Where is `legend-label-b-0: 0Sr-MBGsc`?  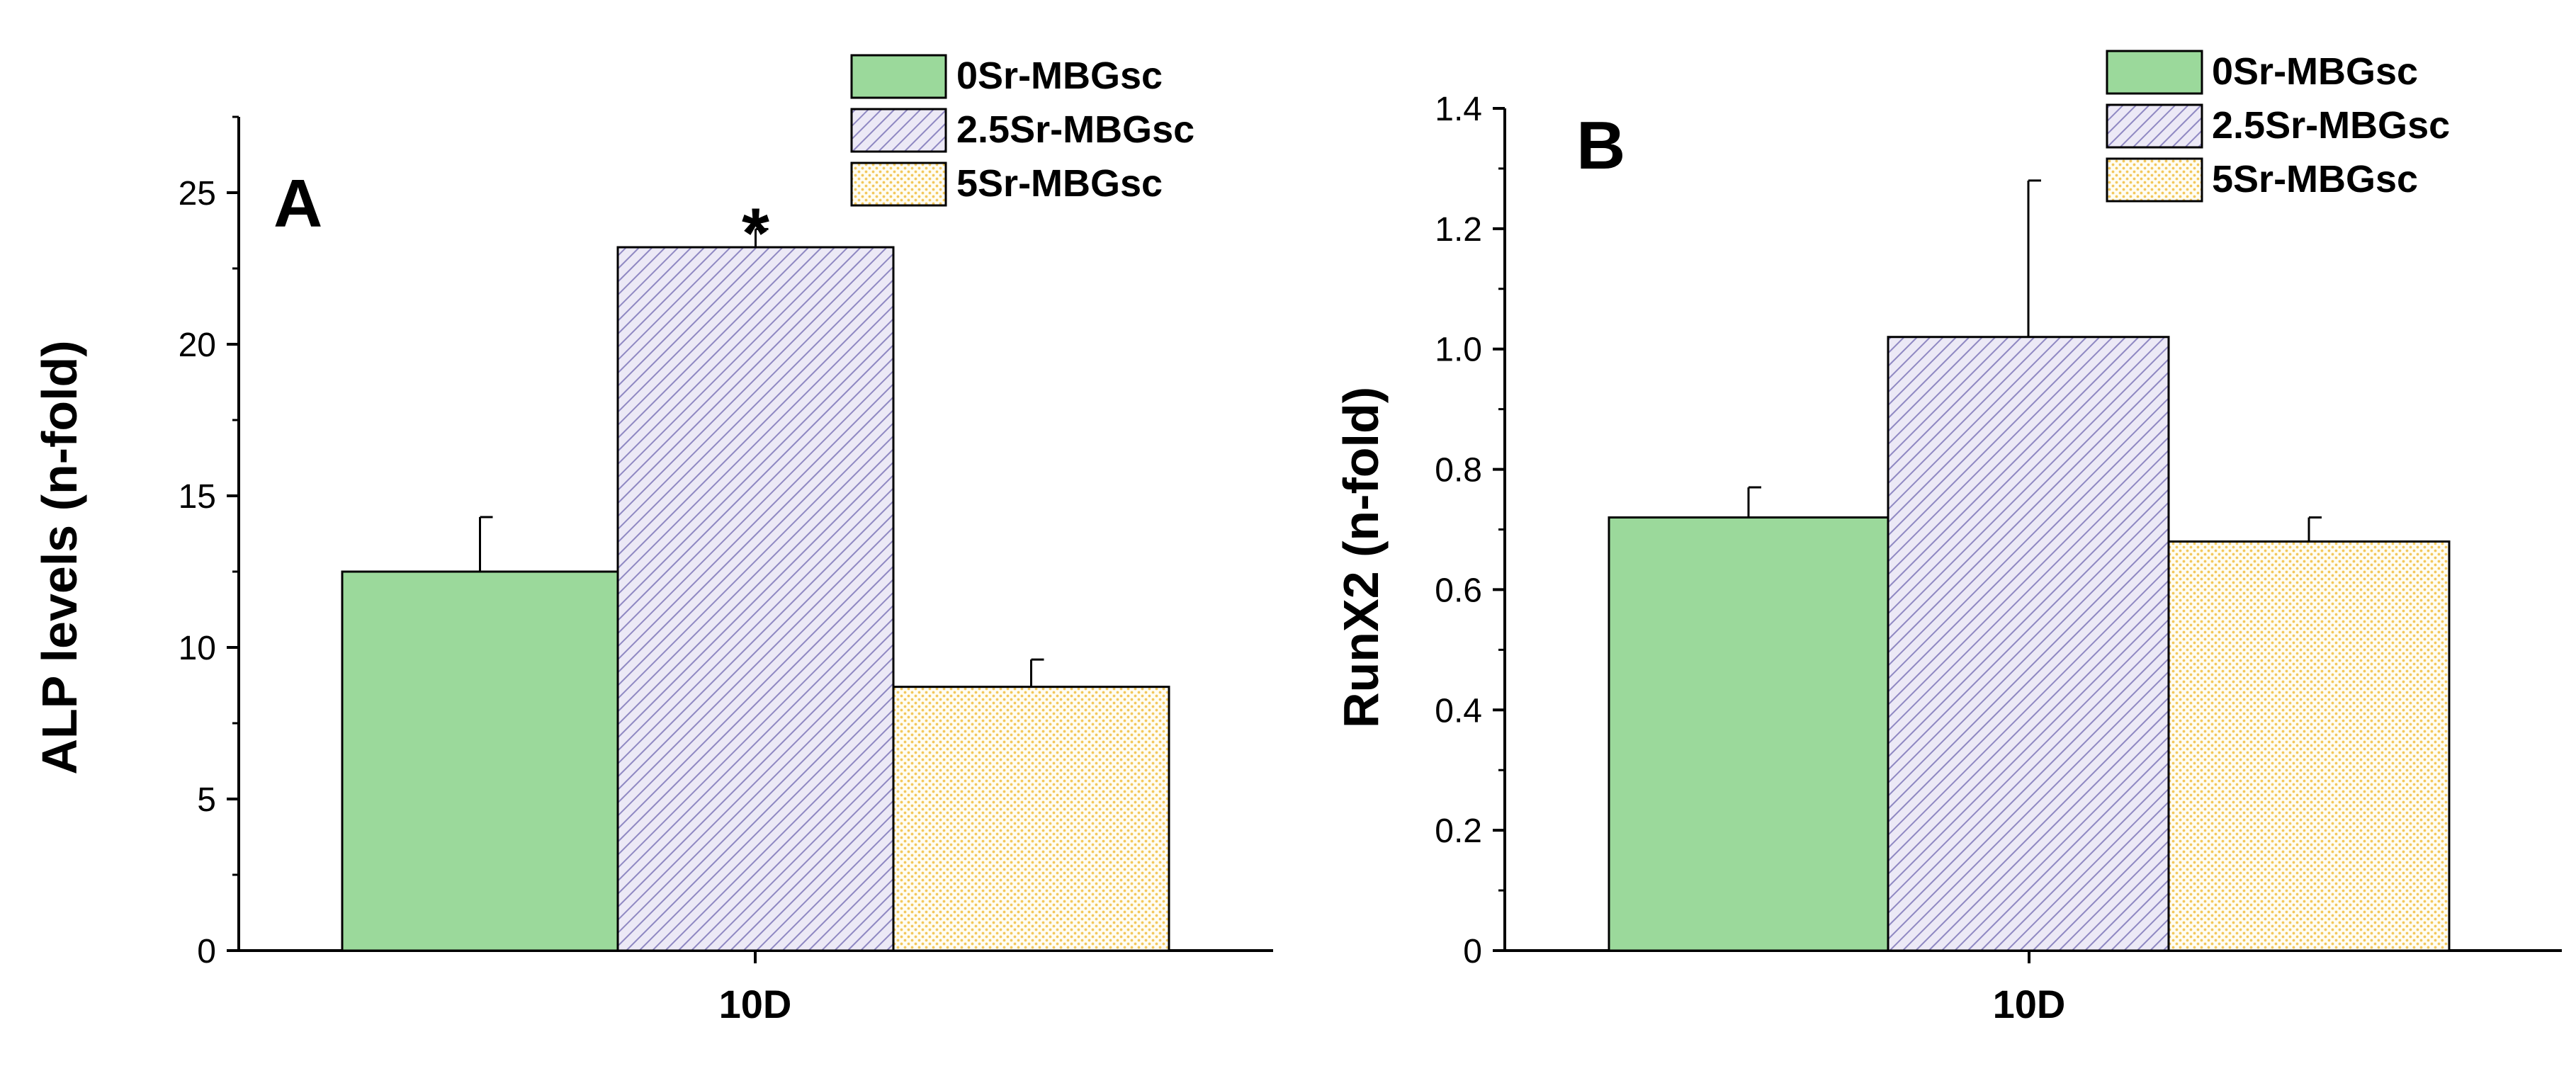 legend-label-b-0: 0Sr-MBGsc is located at coordinates (2315, 72).